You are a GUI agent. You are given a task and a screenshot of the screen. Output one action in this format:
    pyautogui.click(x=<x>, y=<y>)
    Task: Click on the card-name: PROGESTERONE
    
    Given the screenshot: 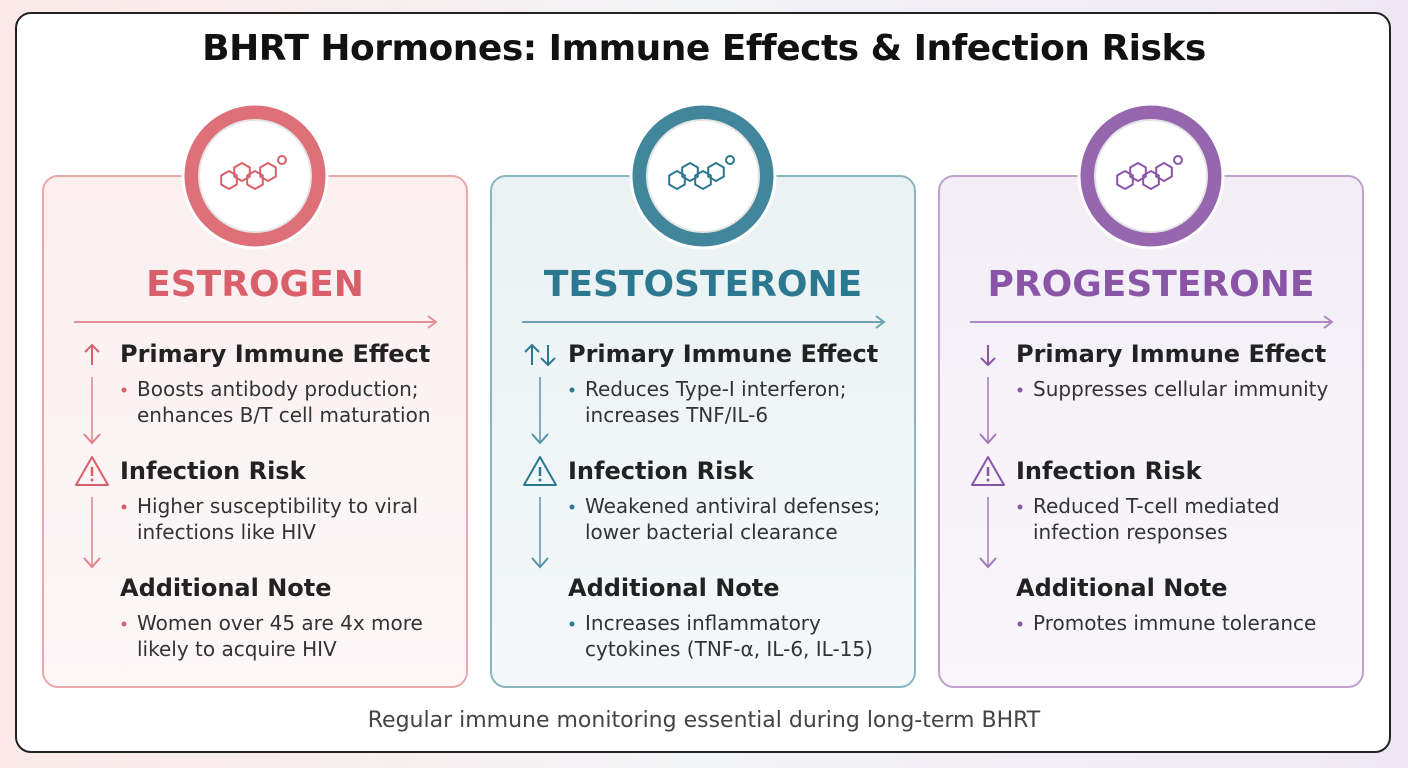 What is the action you would take?
    pyautogui.click(x=1151, y=284)
    